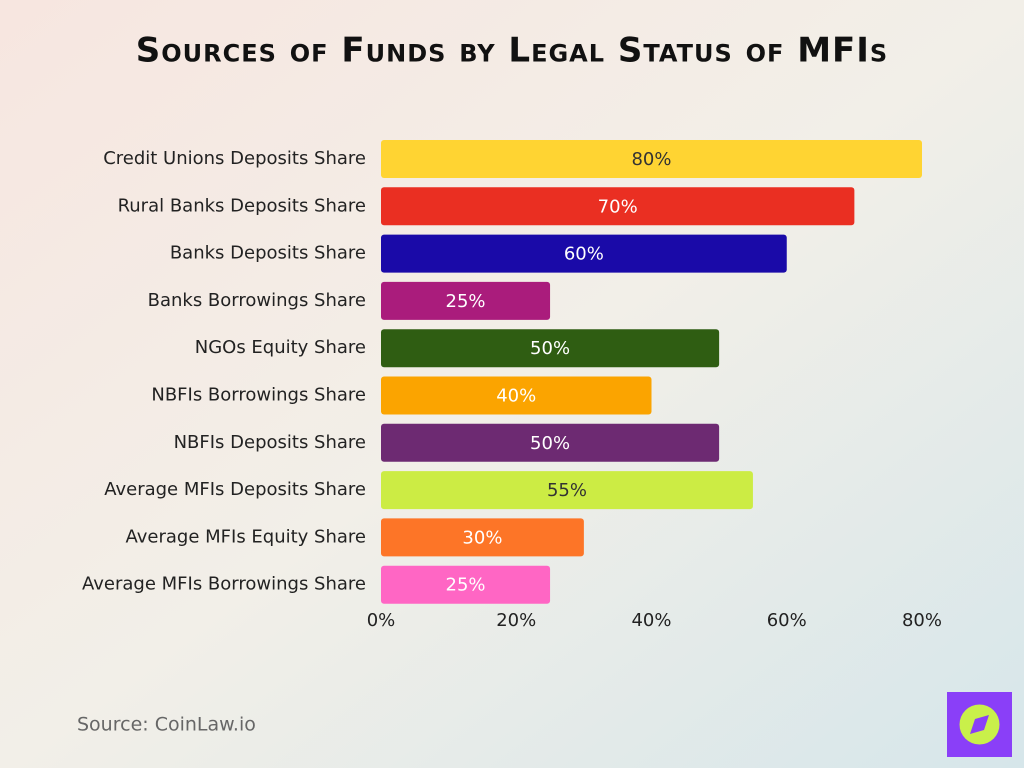  What do you see at coordinates (922, 620) in the screenshot?
I see `x-tick-label: 80%` at bounding box center [922, 620].